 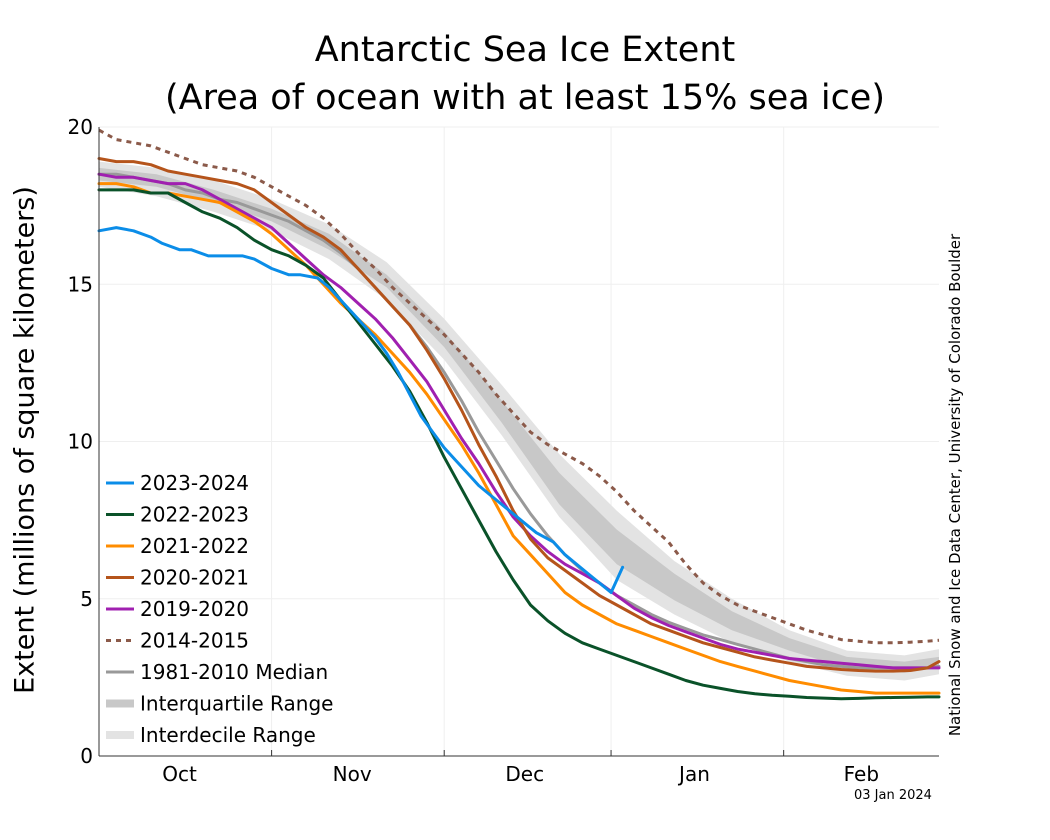 What do you see at coordinates (80, 284) in the screenshot?
I see `y-tick-label: 15` at bounding box center [80, 284].